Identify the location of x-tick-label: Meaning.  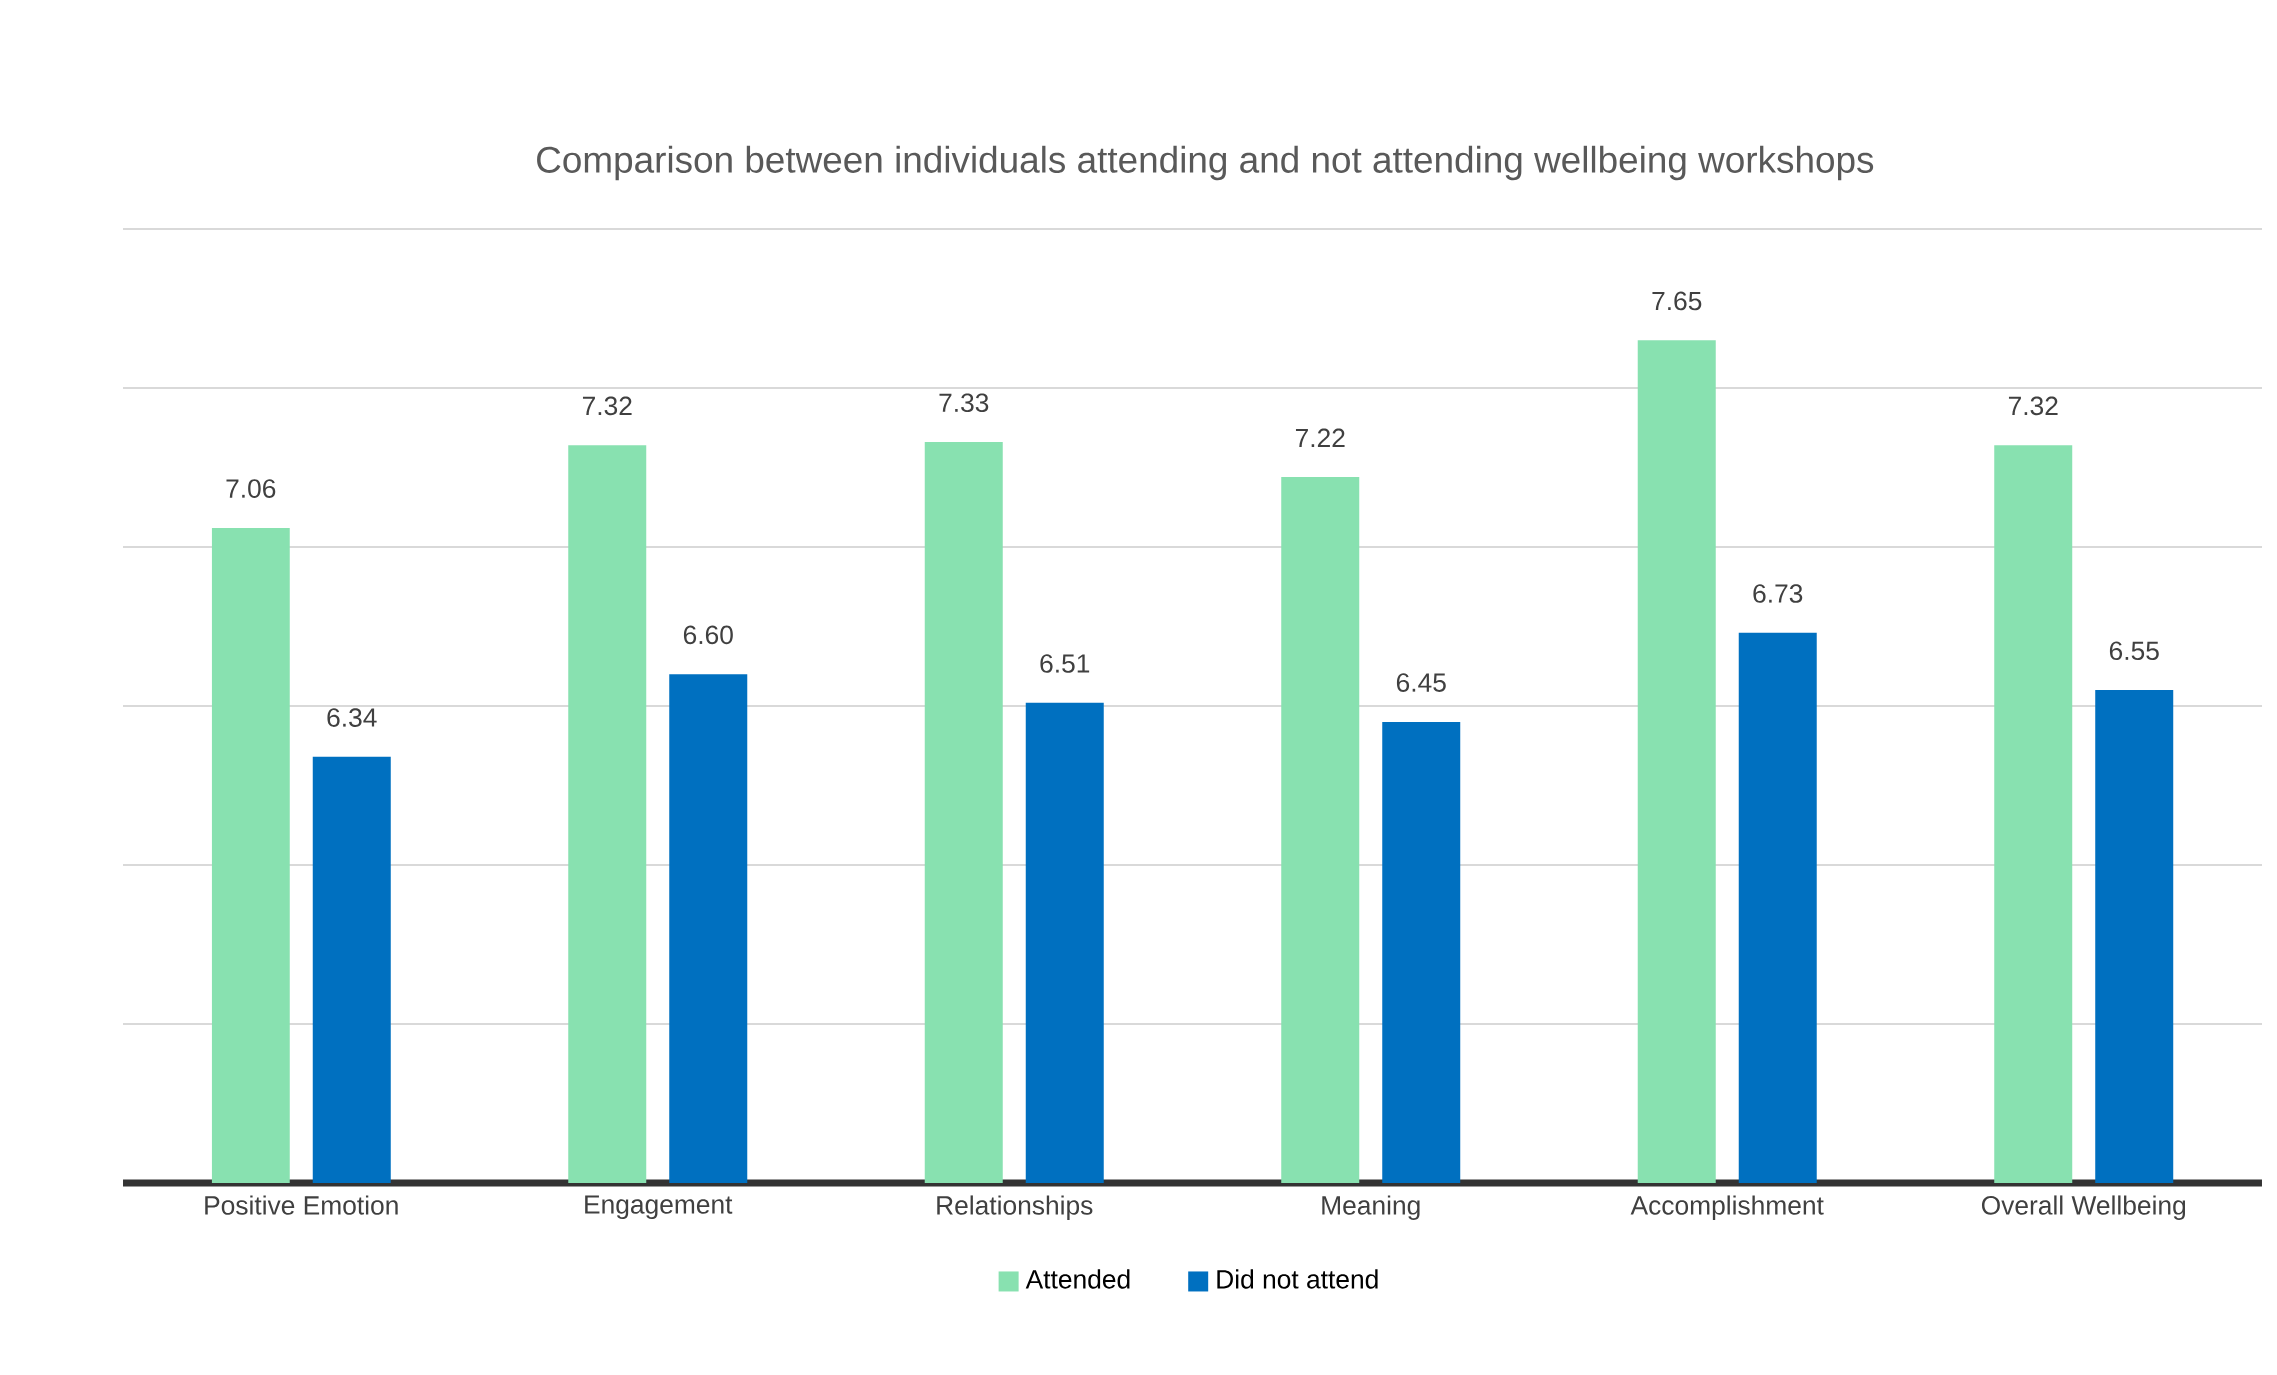
(1371, 1207).